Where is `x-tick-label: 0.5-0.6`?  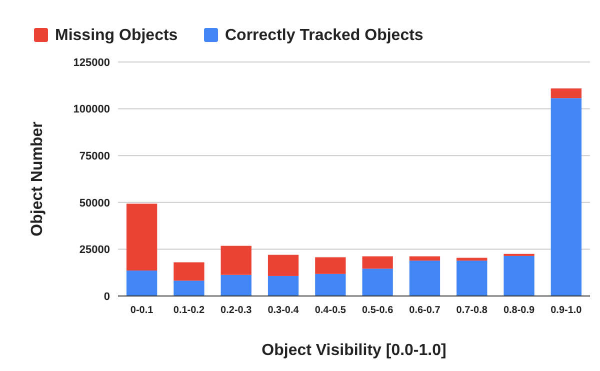
x-tick-label: 0.5-0.6 is located at coordinates (378, 310).